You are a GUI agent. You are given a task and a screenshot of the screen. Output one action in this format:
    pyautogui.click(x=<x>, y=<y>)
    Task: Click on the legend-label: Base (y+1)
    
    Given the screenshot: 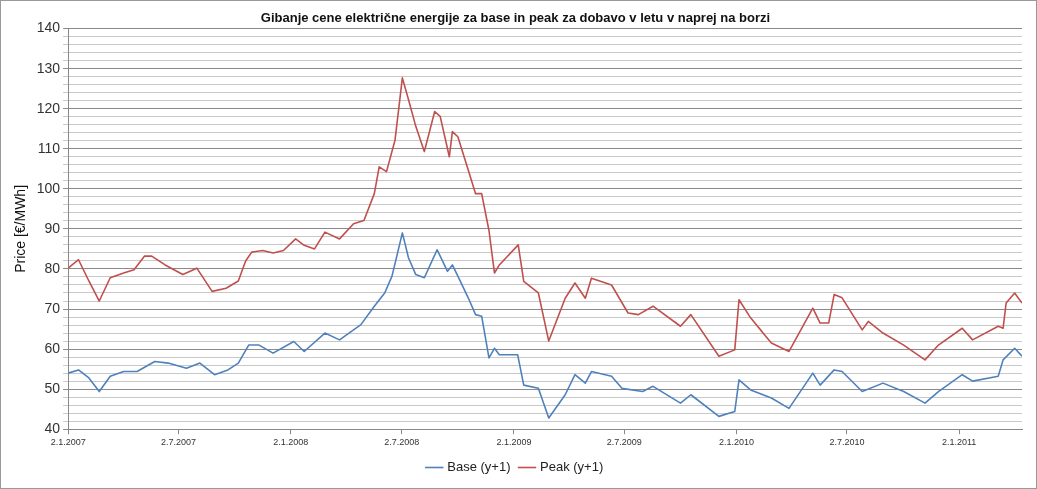 What is the action you would take?
    pyautogui.click(x=479, y=467)
    